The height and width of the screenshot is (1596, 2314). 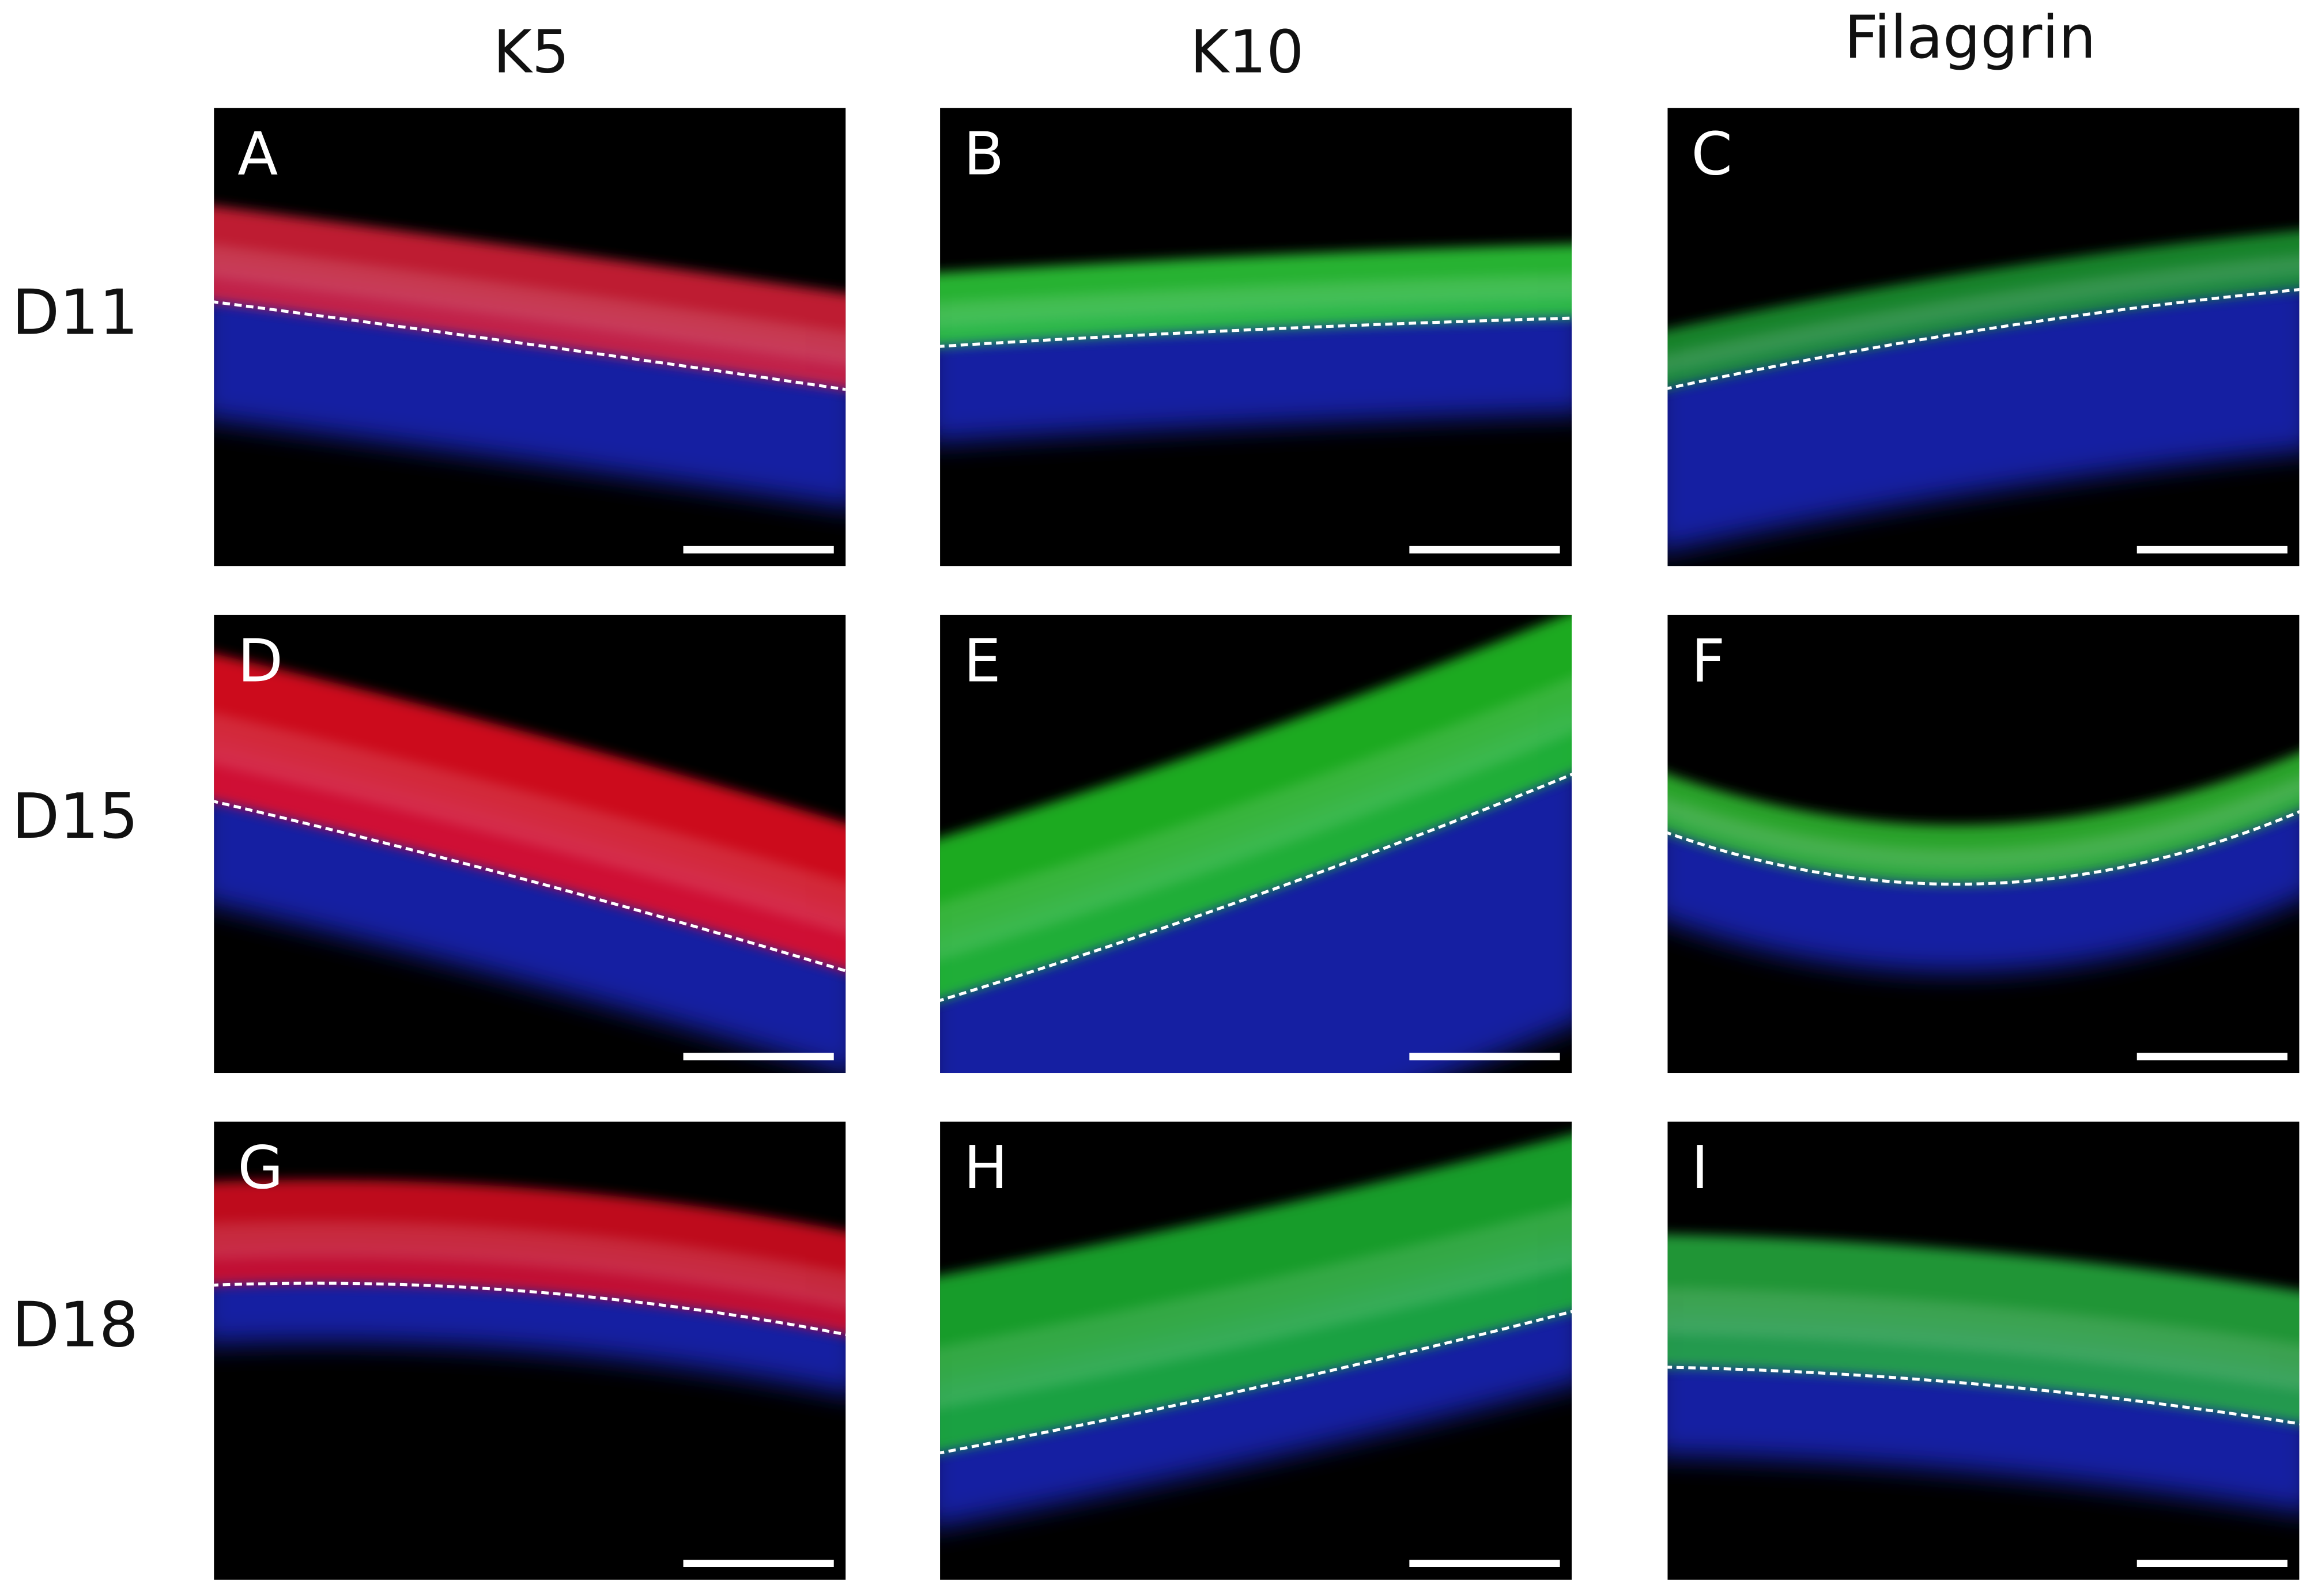 I want to click on panel-letter: F, so click(x=1708, y=661).